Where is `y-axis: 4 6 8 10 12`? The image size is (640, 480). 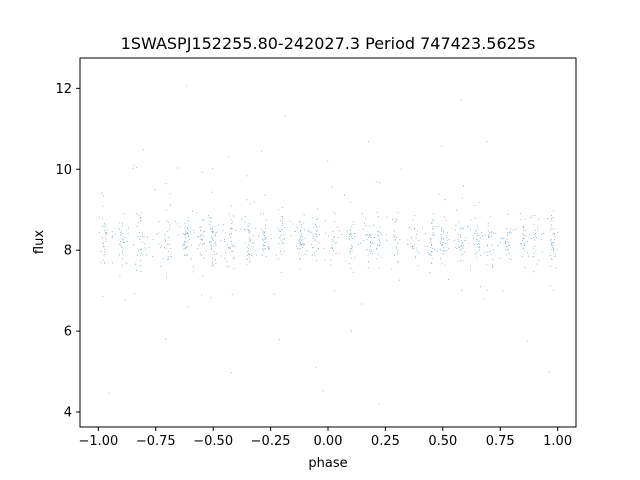 y-axis: 4 6 8 10 12 is located at coordinates (67, 251).